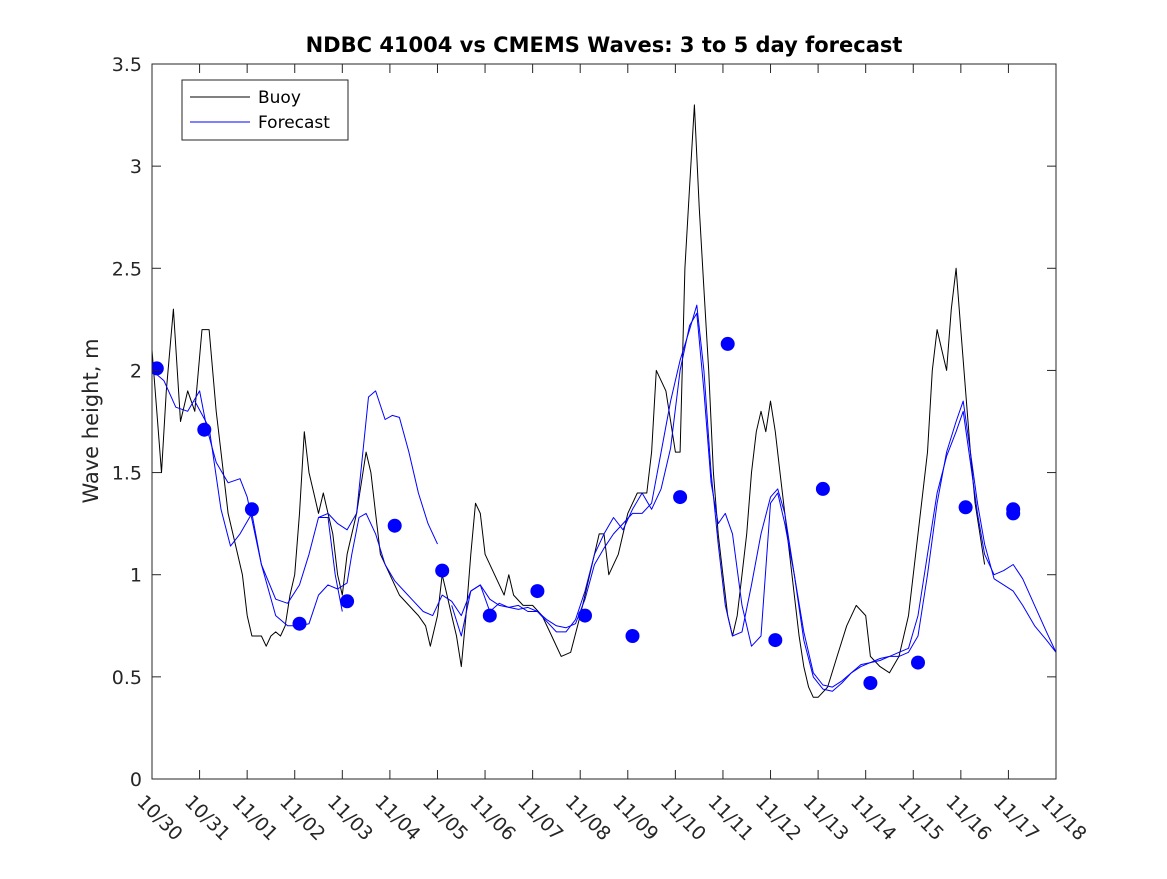  Describe the element at coordinates (91, 420) in the screenshot. I see `y-axis-label: Wave height, m` at that location.